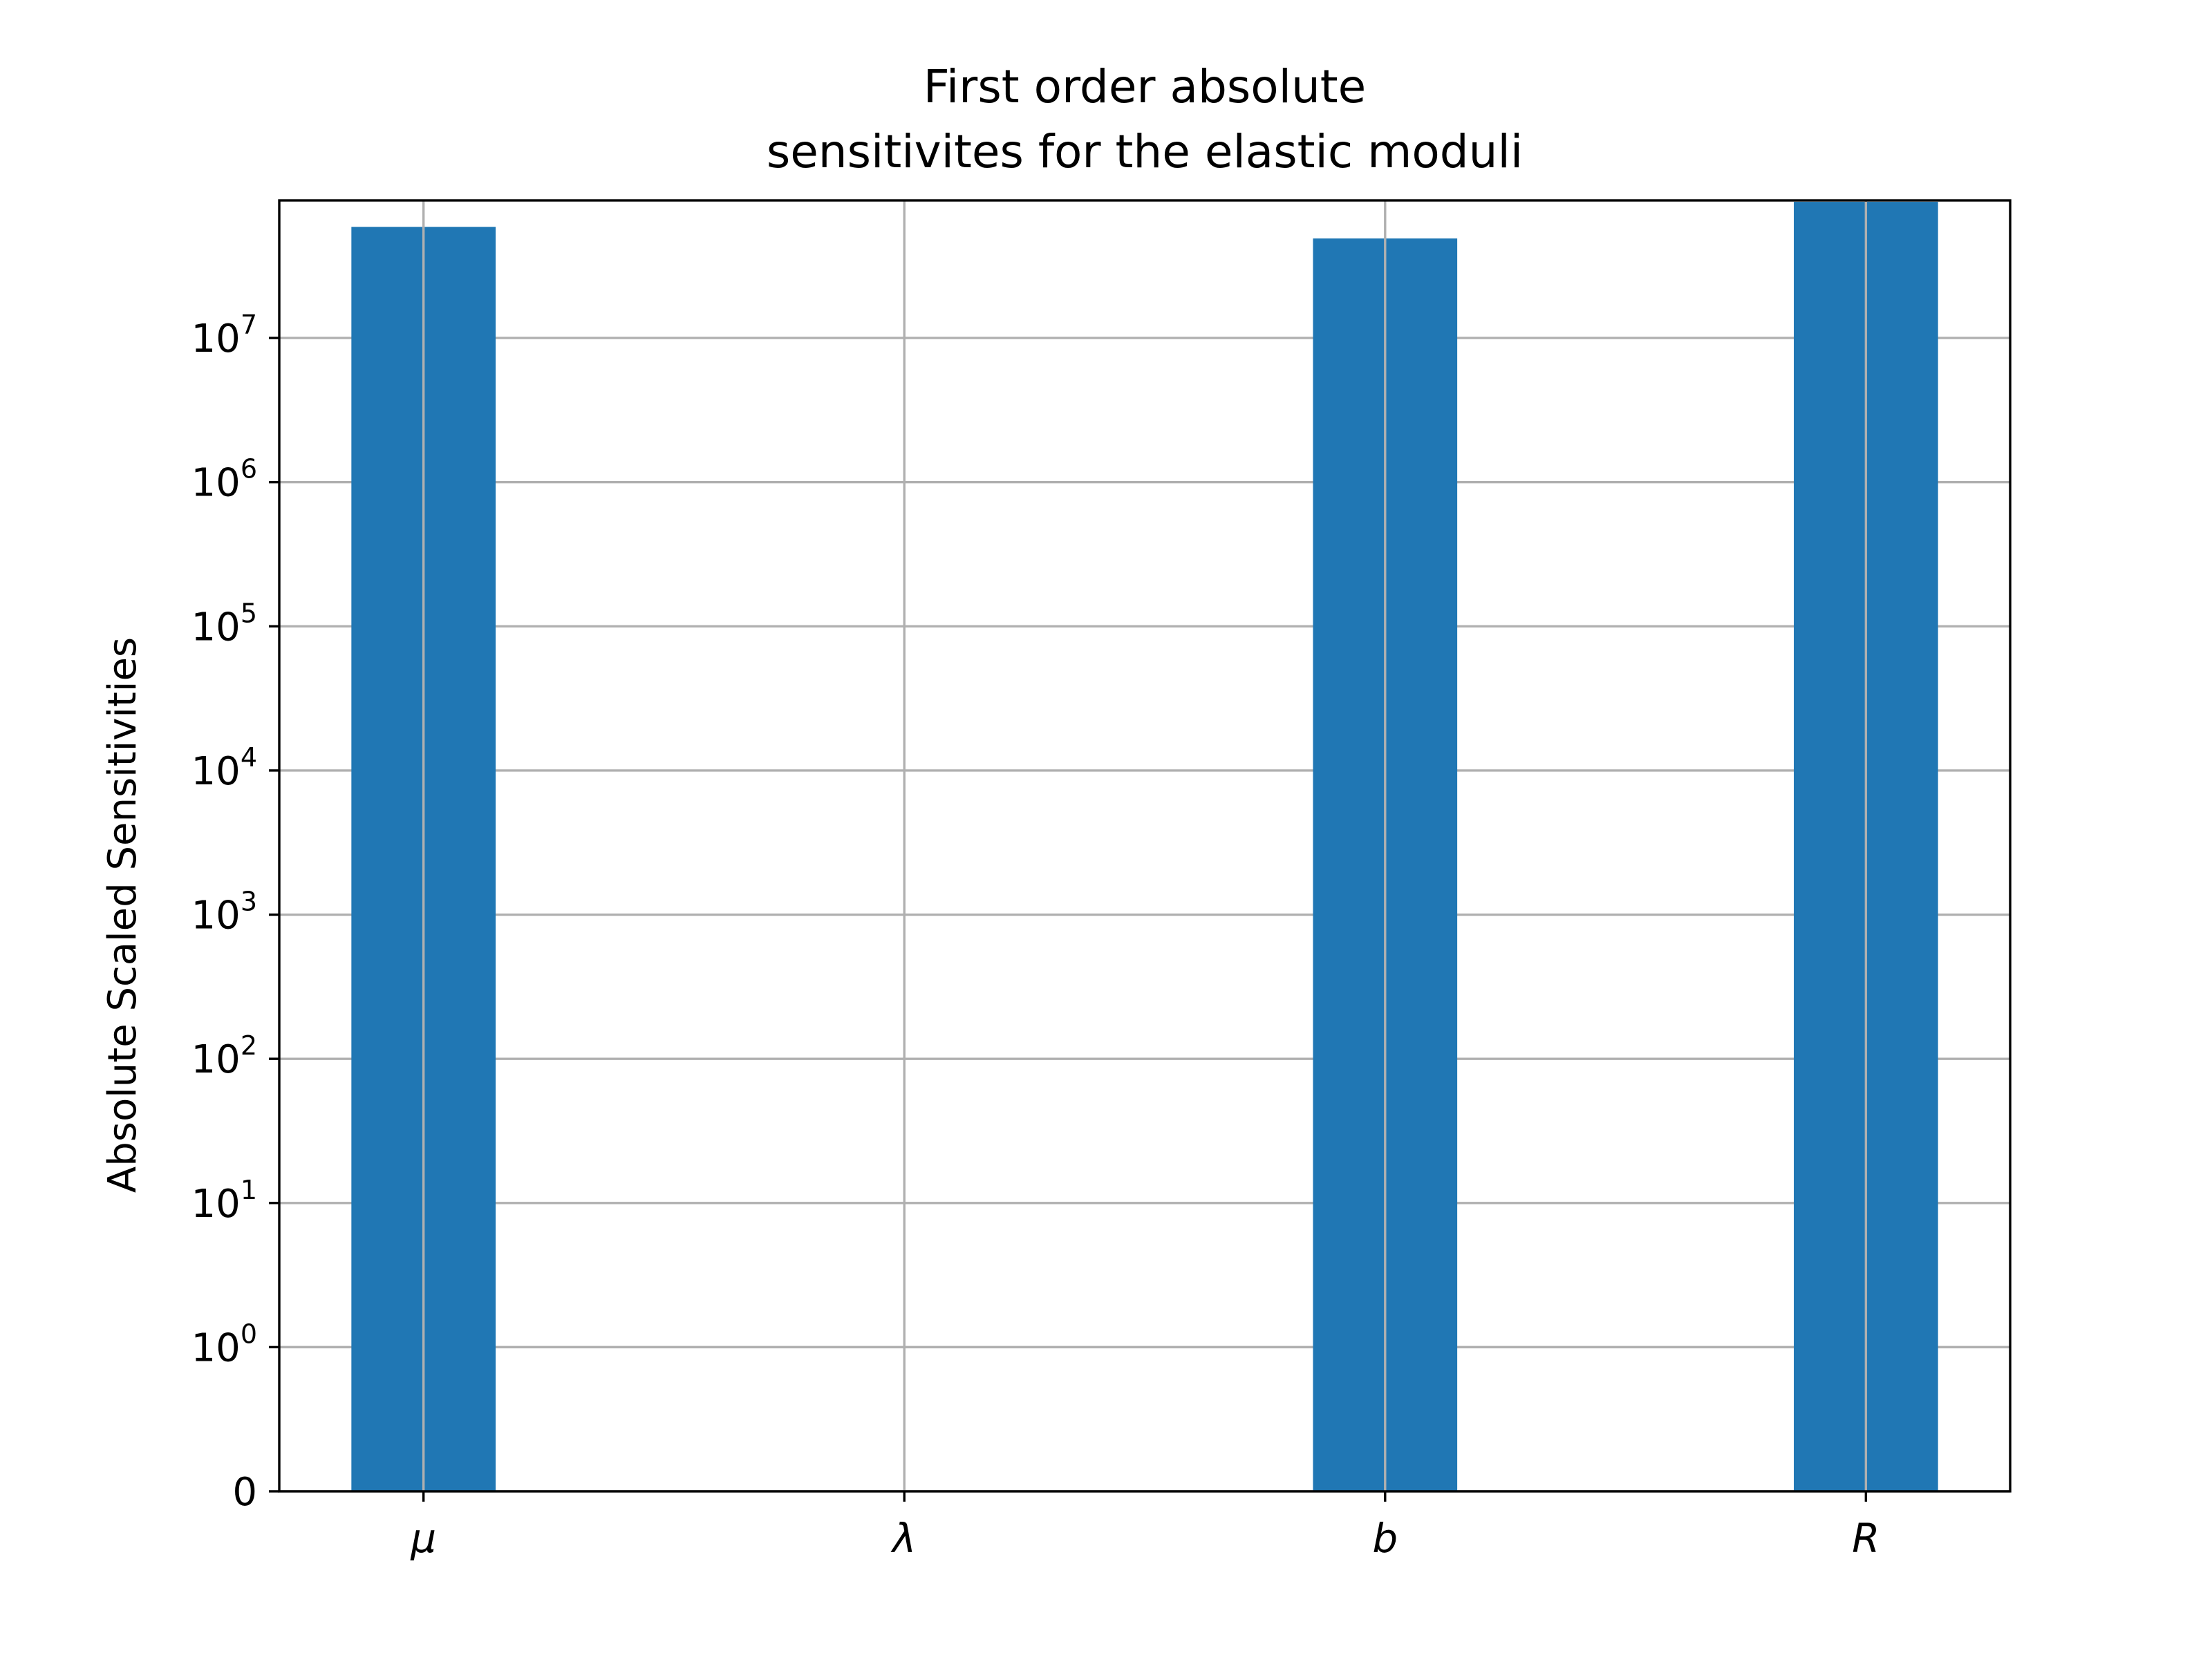 The image size is (2212, 1662). Describe the element at coordinates (224, 336) in the screenshot. I see `y-tick-label: 10⁷` at that location.